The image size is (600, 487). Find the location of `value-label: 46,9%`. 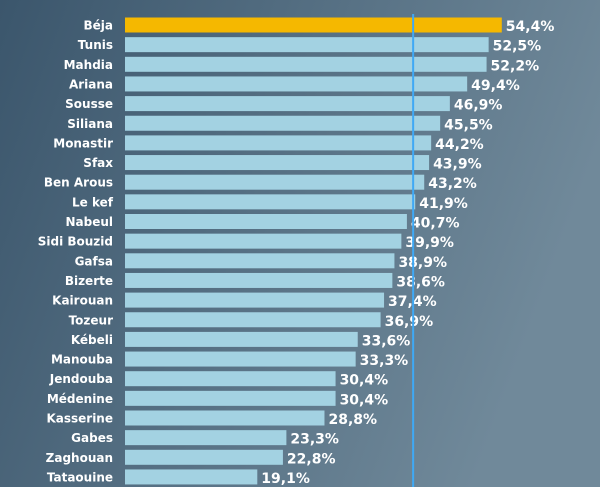

value-label: 46,9% is located at coordinates (478, 106).